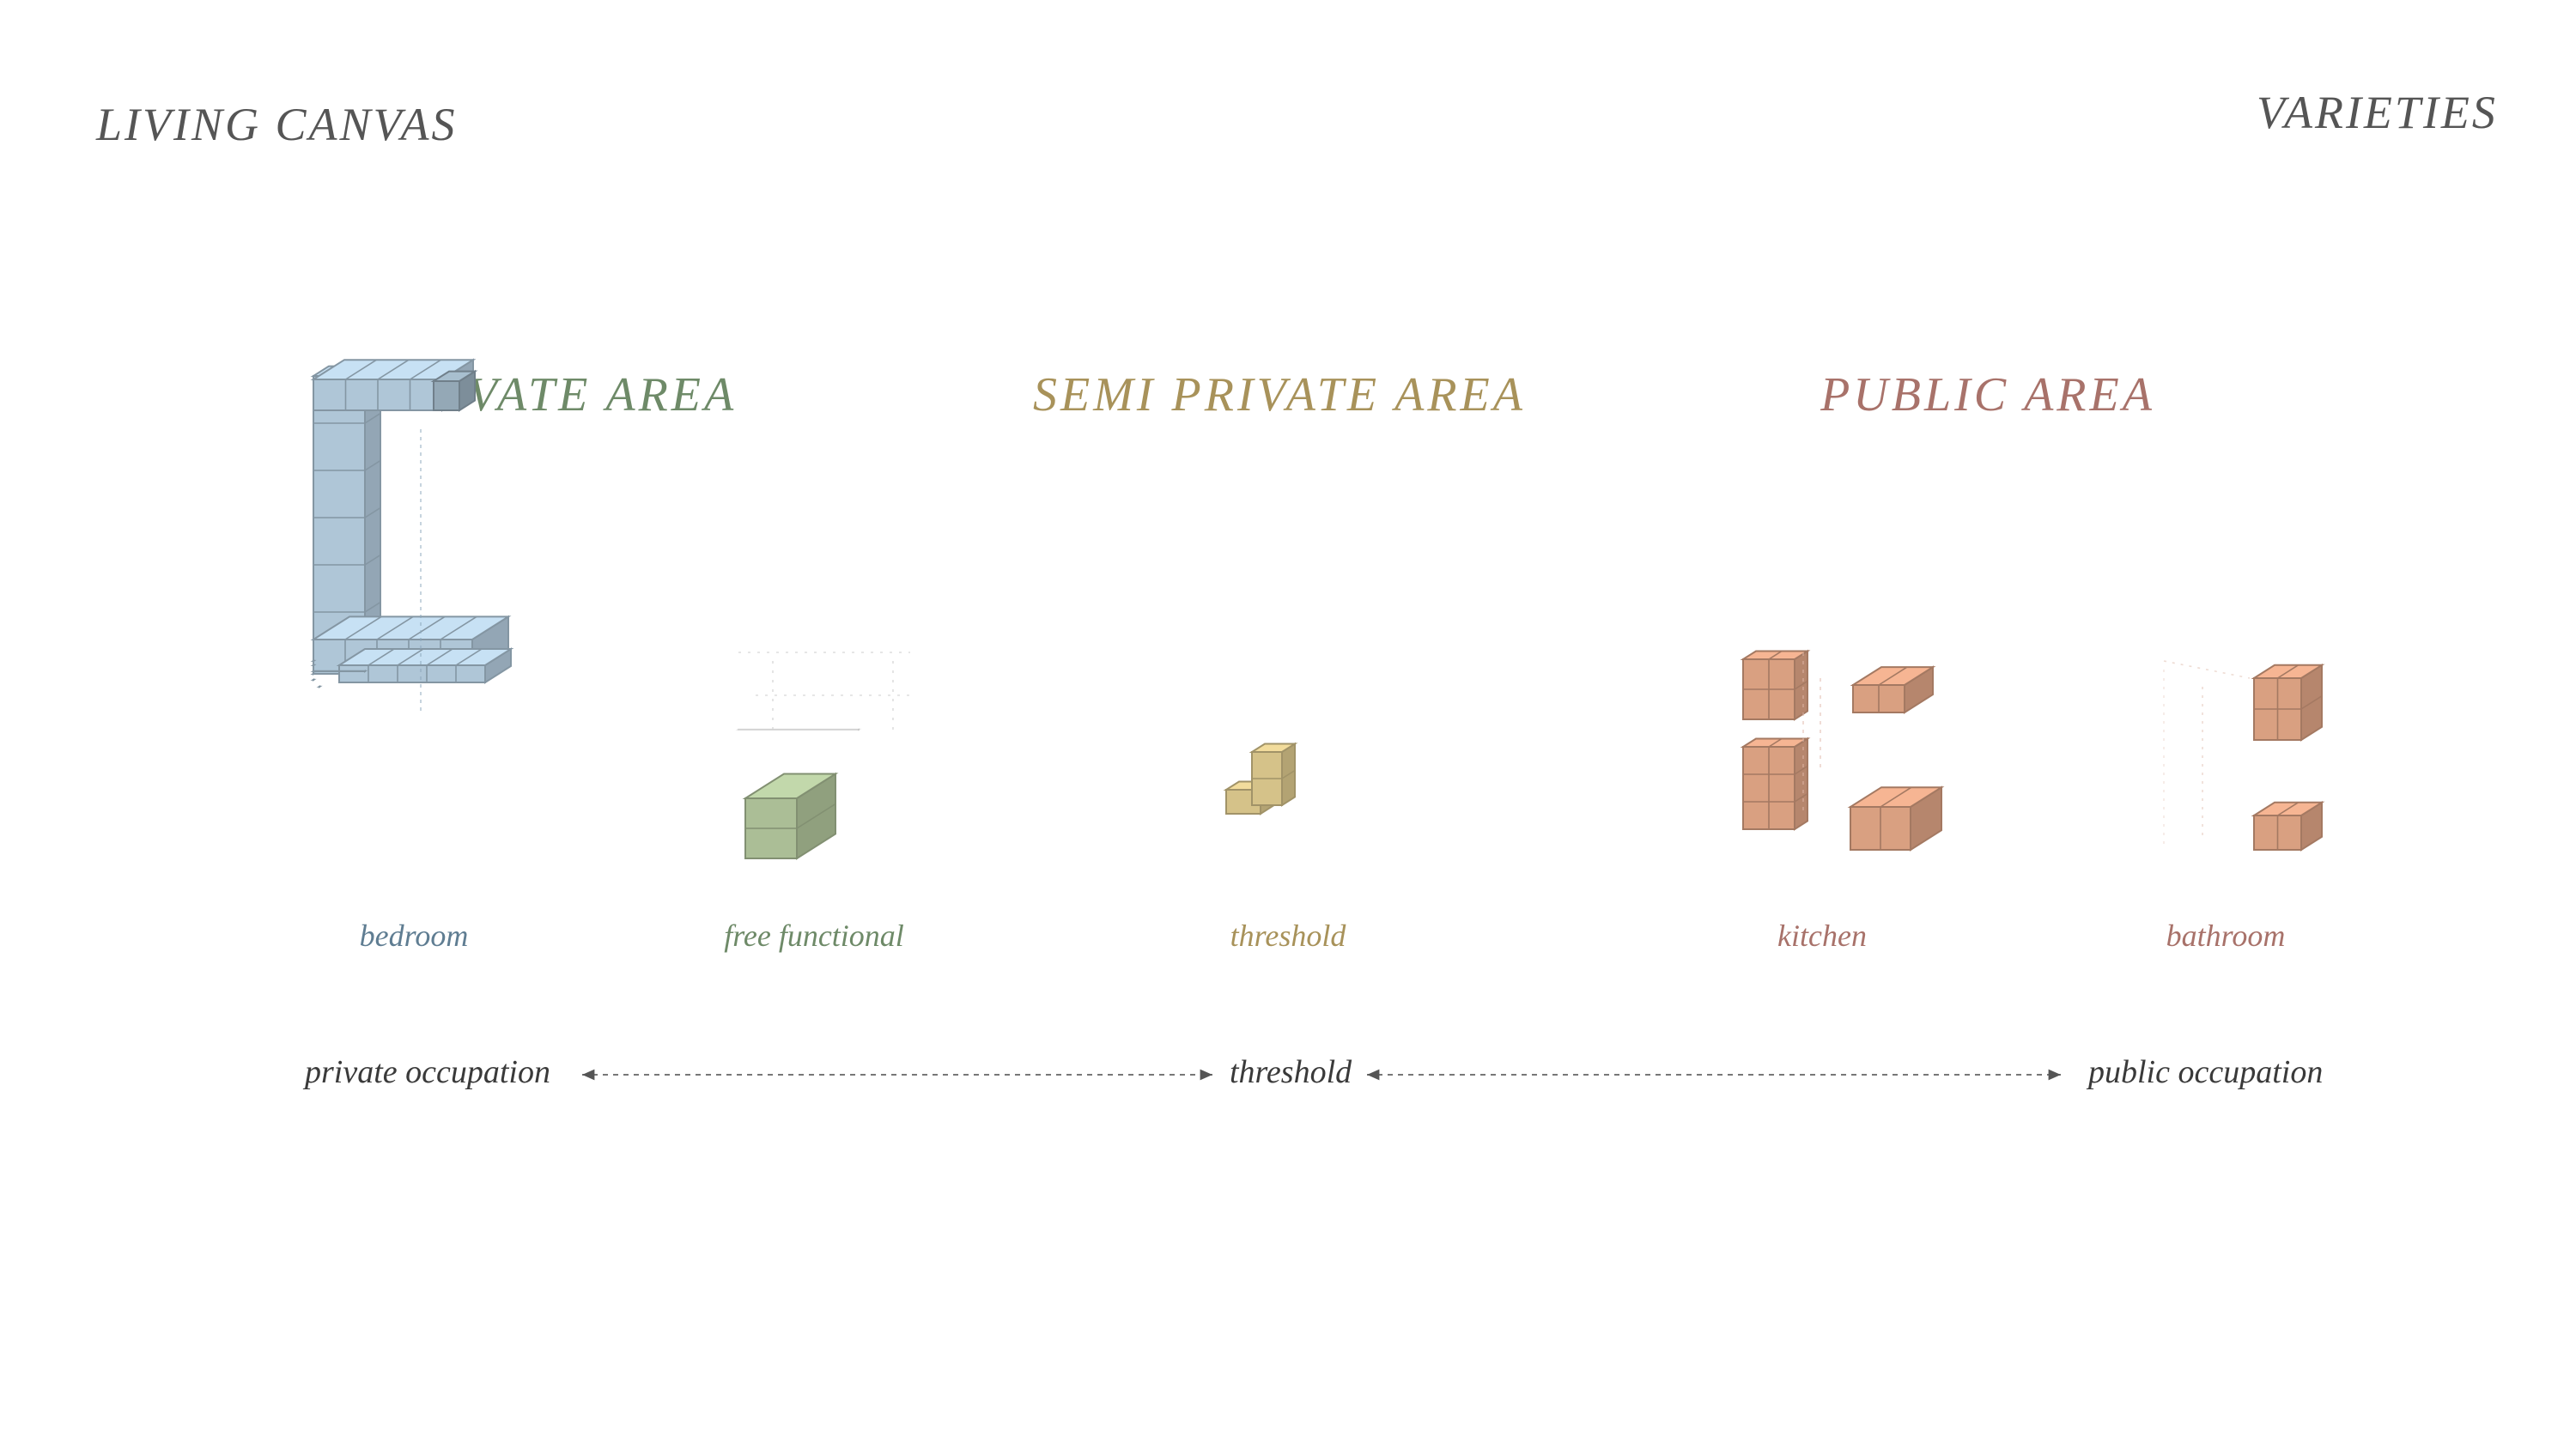  What do you see at coordinates (1896, 797) in the screenshot?
I see `kitchen-lower-low-grid-t` at bounding box center [1896, 797].